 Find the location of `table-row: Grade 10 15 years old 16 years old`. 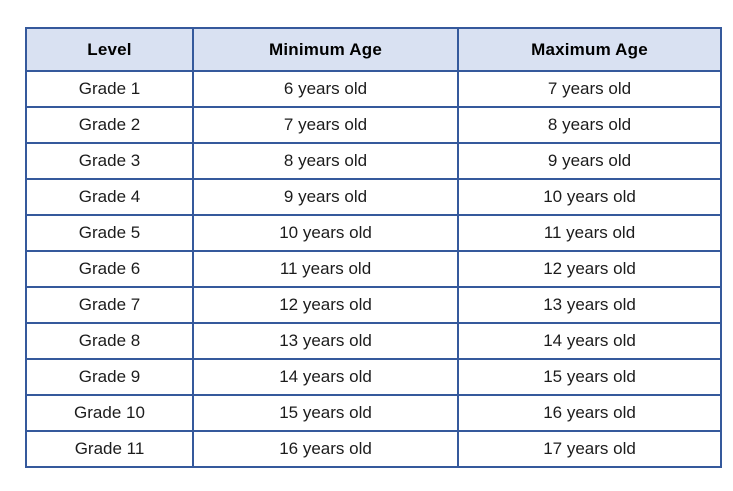

table-row: Grade 10 15 years old 16 years old is located at coordinates (373, 413).